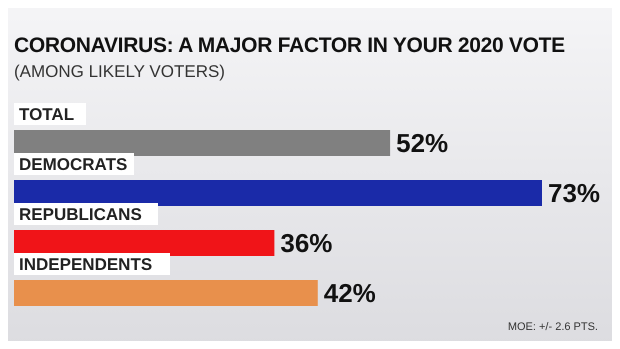  Describe the element at coordinates (422, 143) in the screenshot. I see `data-label: 52%` at that location.